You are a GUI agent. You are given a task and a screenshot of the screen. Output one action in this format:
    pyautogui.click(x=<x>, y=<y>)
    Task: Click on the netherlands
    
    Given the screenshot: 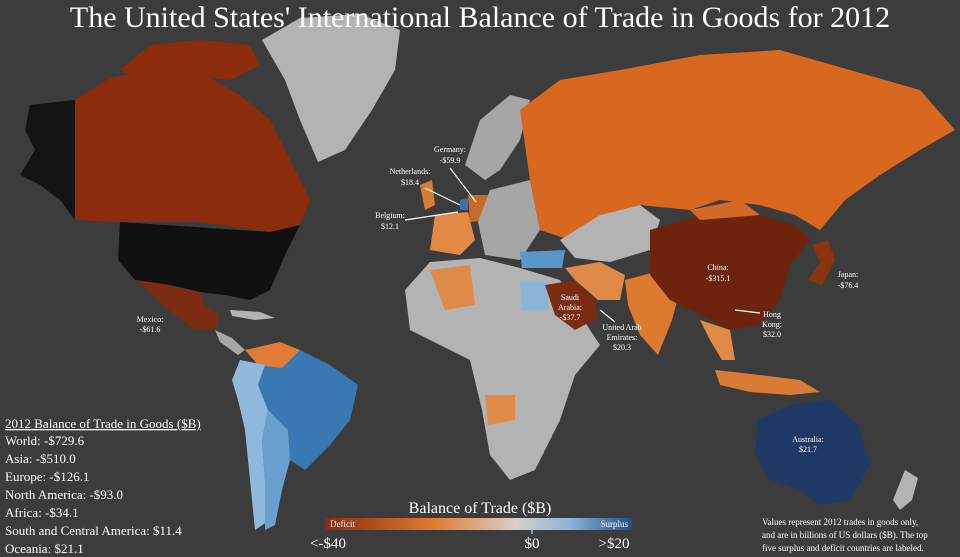 What is the action you would take?
    pyautogui.click(x=464, y=204)
    